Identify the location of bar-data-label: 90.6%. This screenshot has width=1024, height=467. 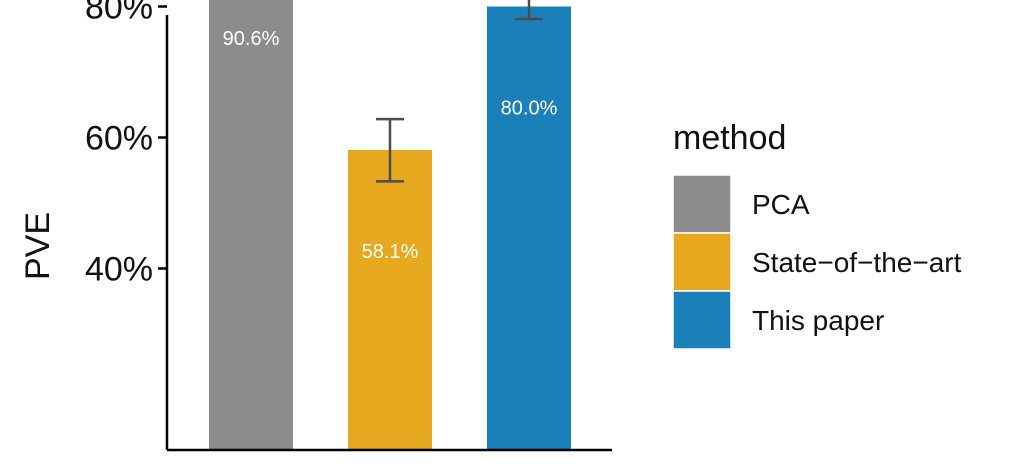
(251, 39).